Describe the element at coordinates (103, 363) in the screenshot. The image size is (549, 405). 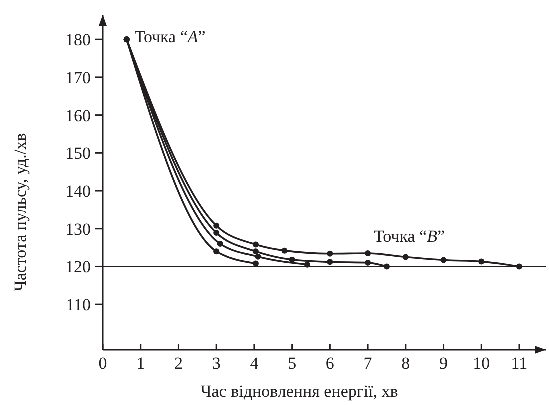
I see `x-tick-label: 0` at that location.